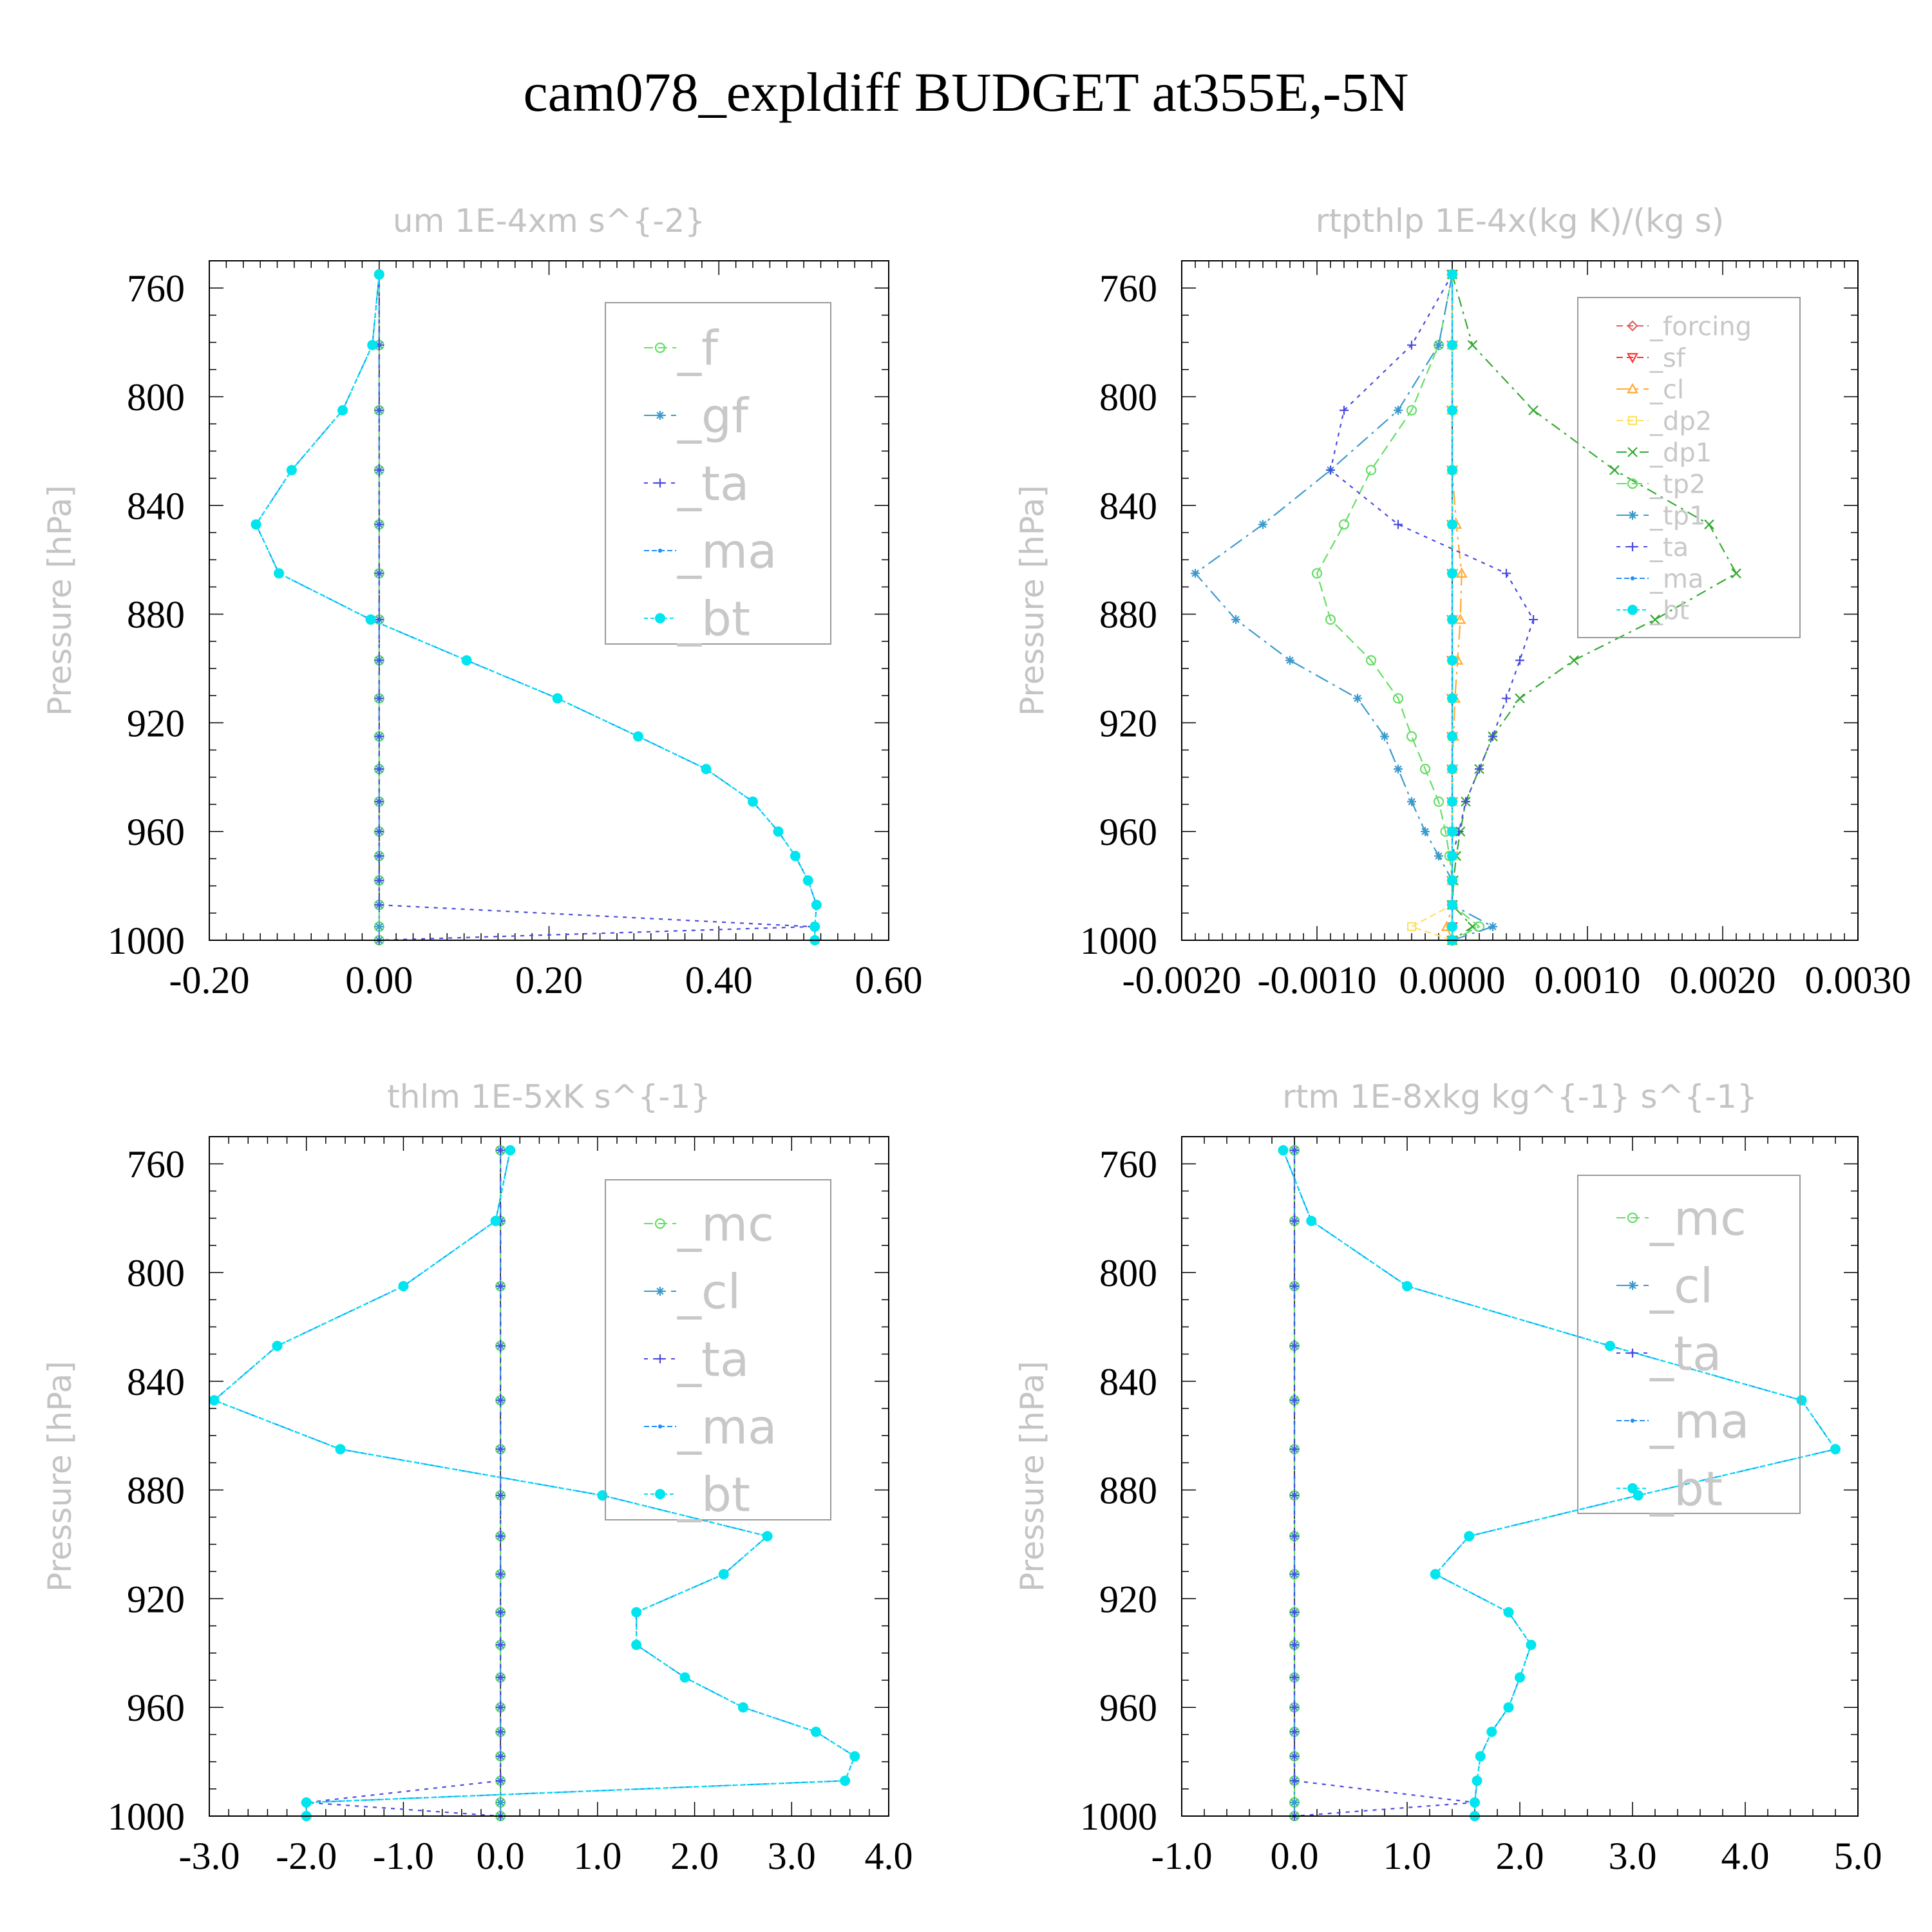  Describe the element at coordinates (209, 1856) in the screenshot. I see `x-tick-label: -3.0` at that location.